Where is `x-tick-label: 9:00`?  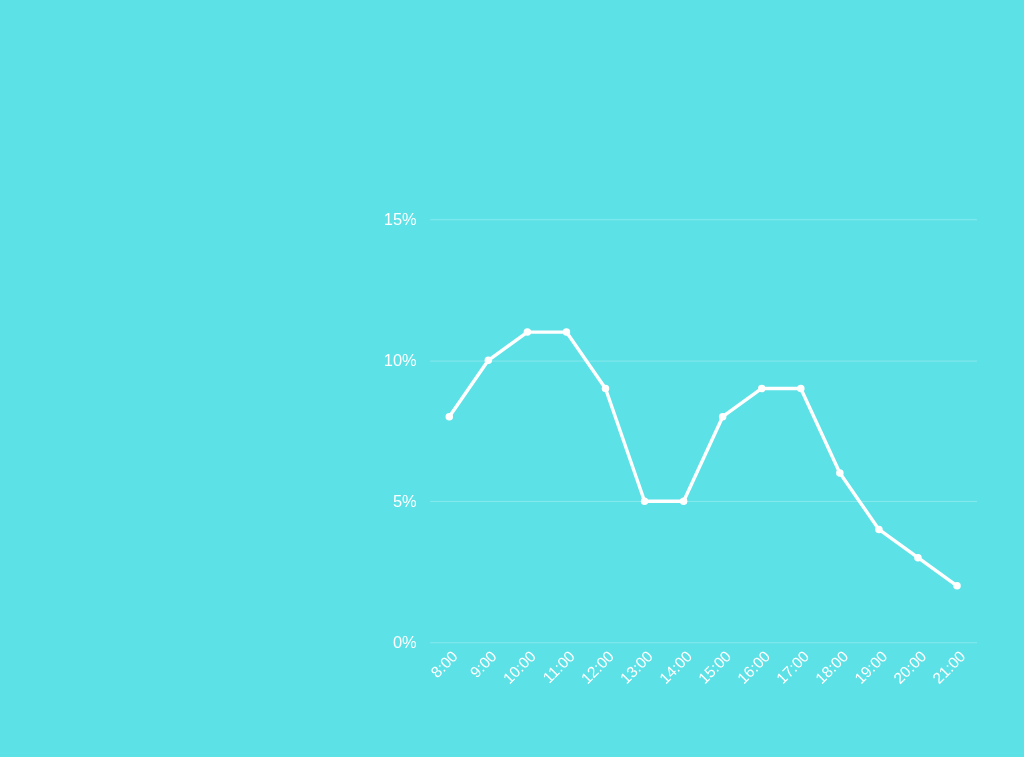
x-tick-label: 9:00 is located at coordinates (483, 664).